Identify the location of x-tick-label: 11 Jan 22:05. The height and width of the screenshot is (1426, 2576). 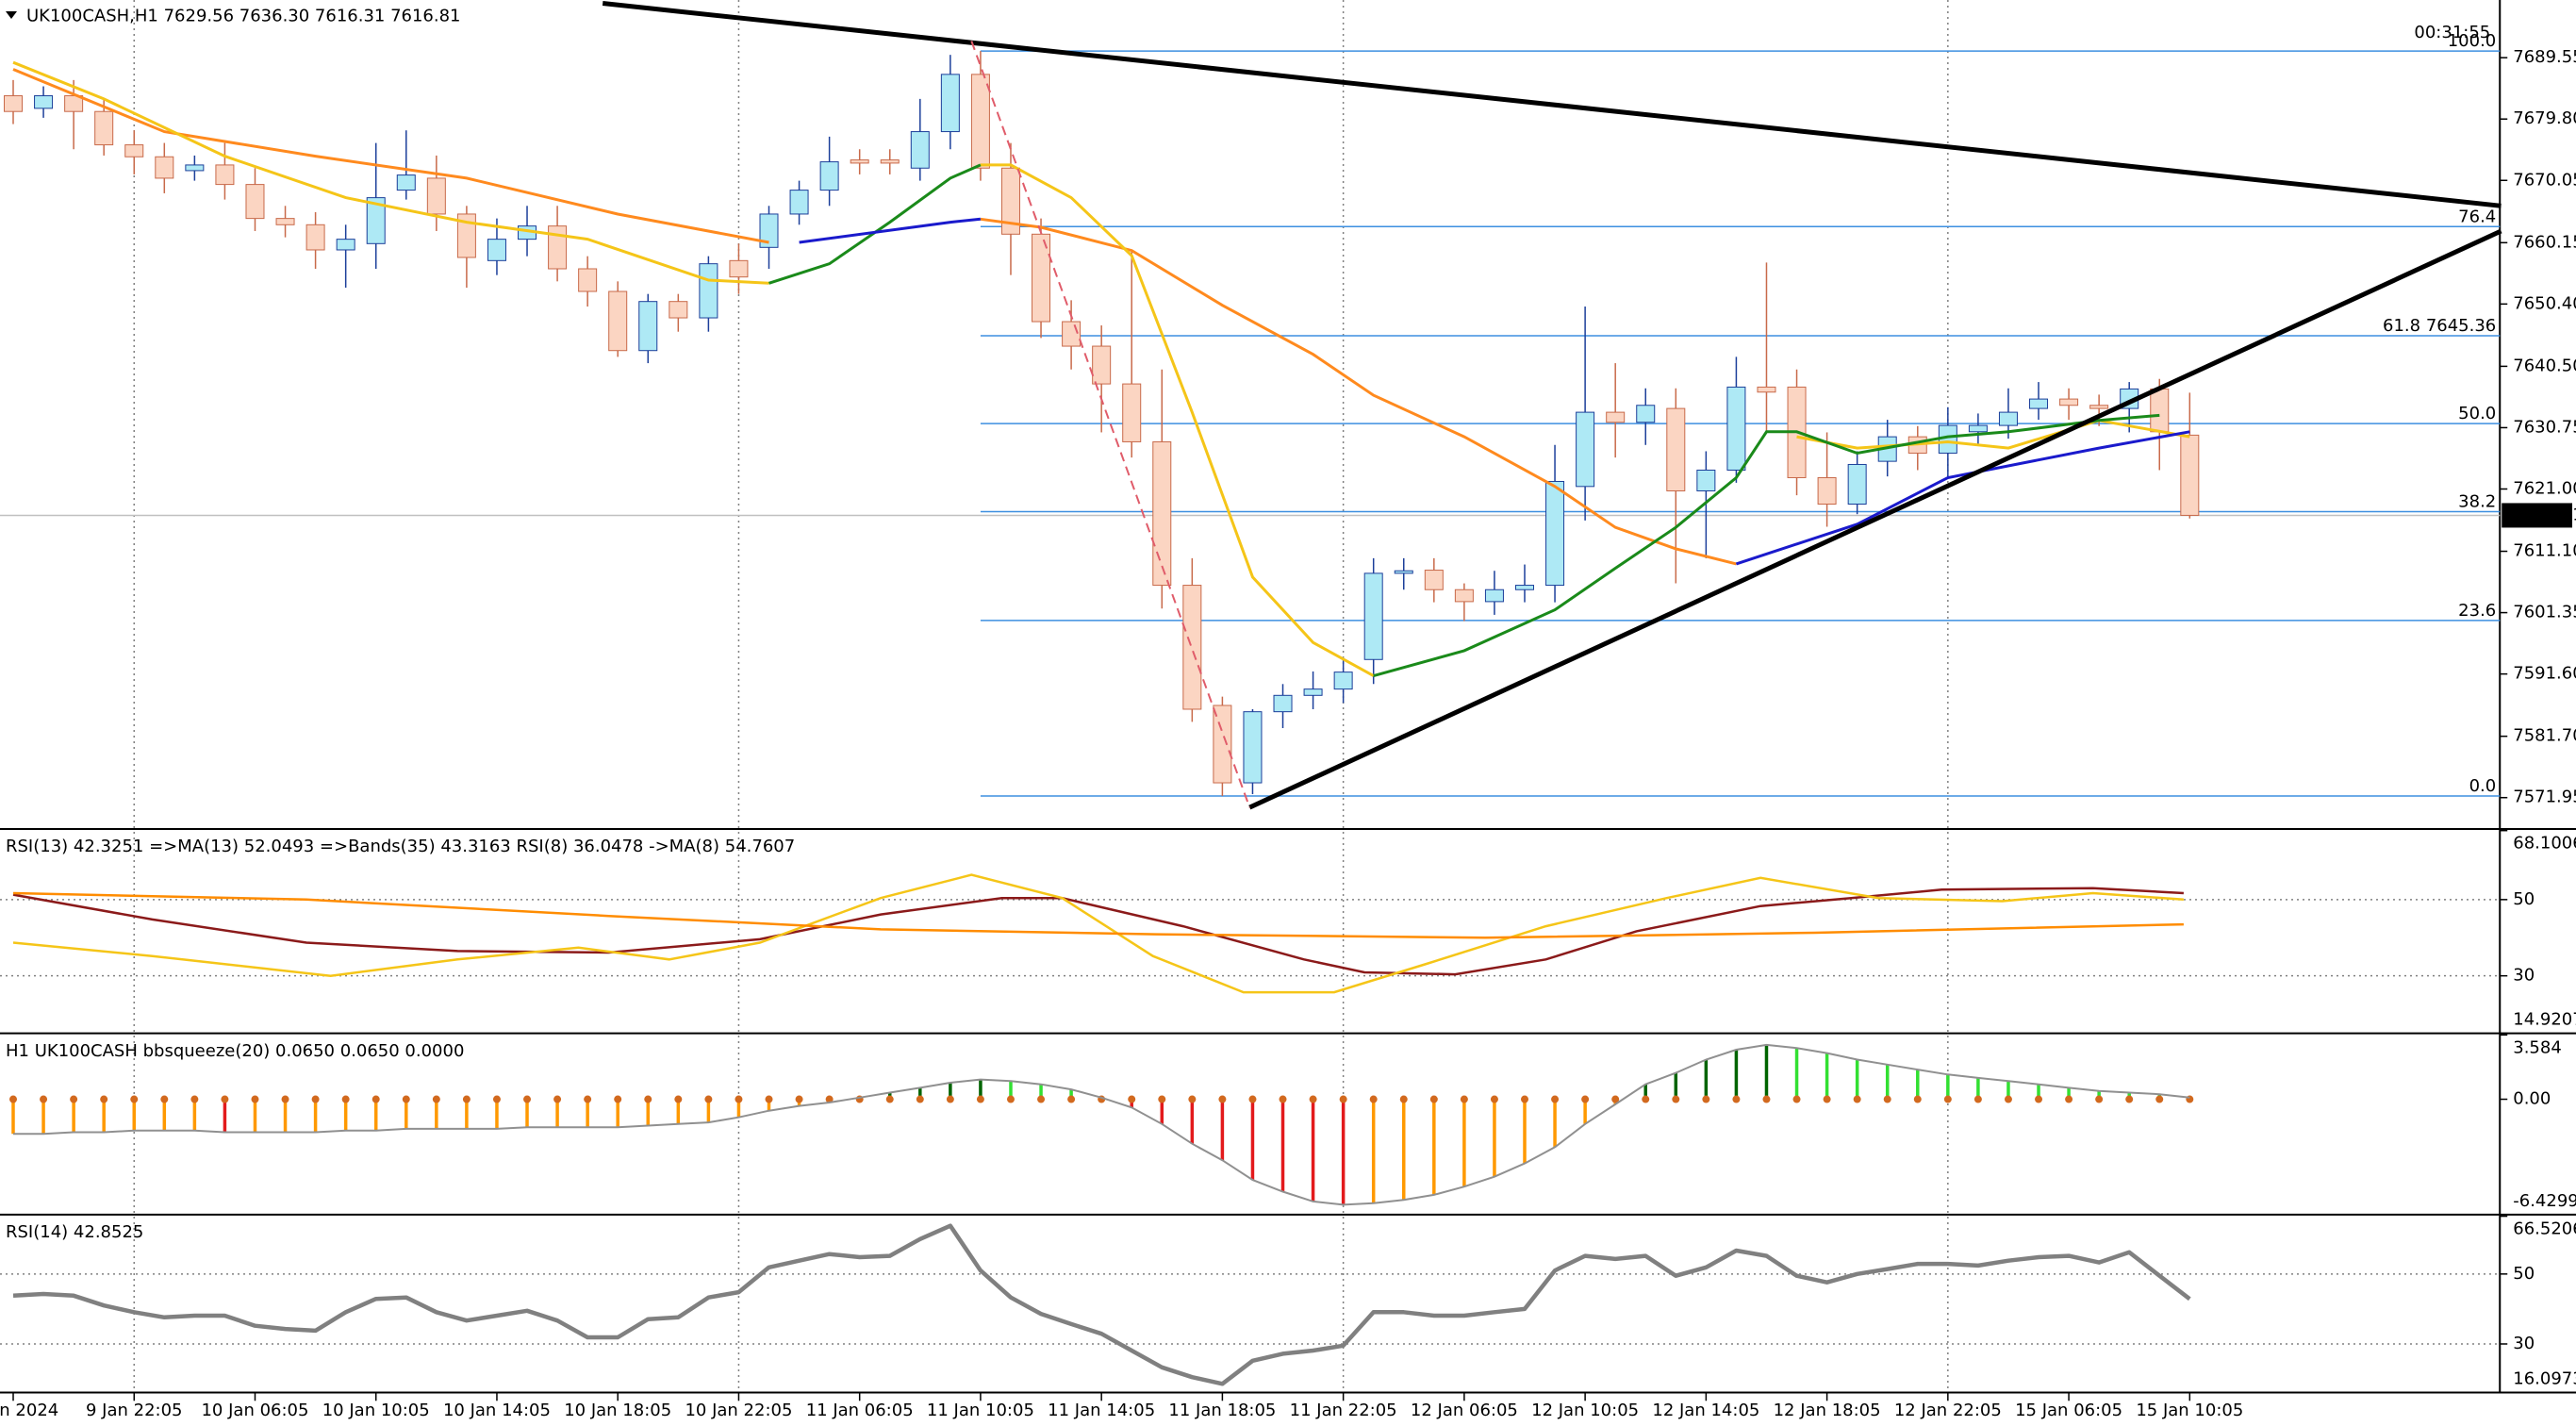
(1343, 1411).